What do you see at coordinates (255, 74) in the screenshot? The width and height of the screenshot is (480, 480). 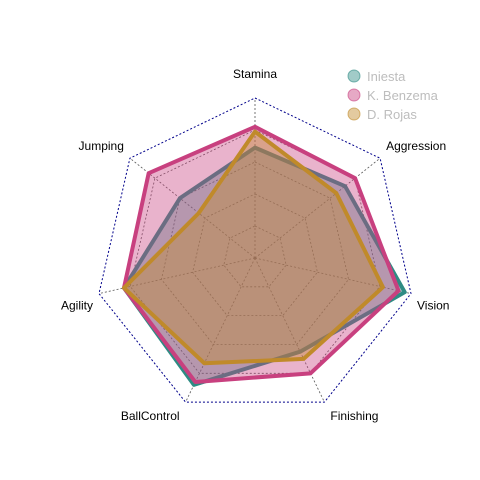 I see `axis-label-stamina: Stamina` at bounding box center [255, 74].